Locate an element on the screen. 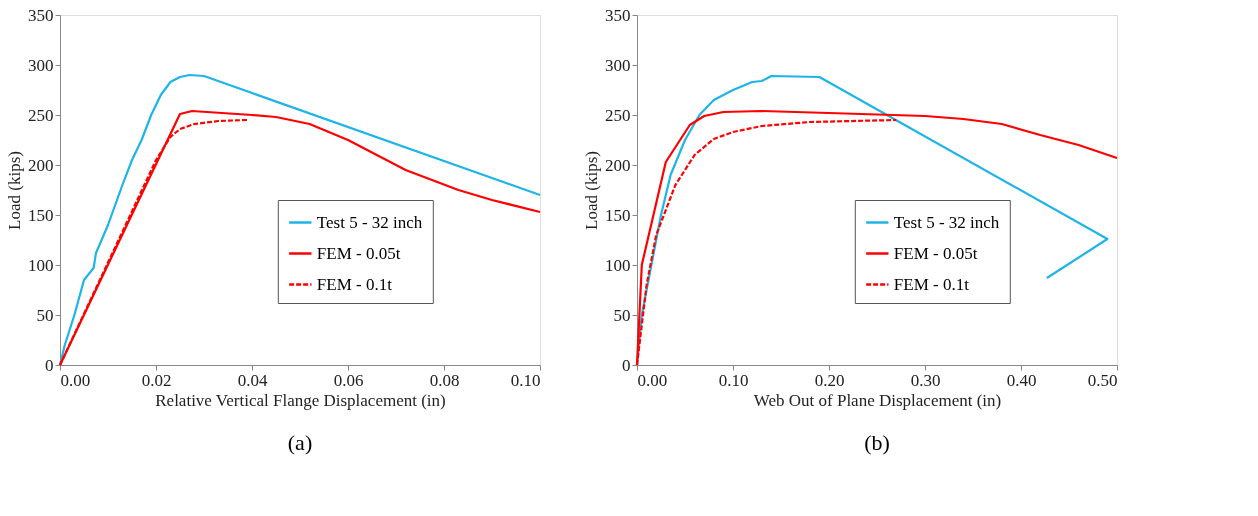  x-tick-label: 0.04 is located at coordinates (252, 380).